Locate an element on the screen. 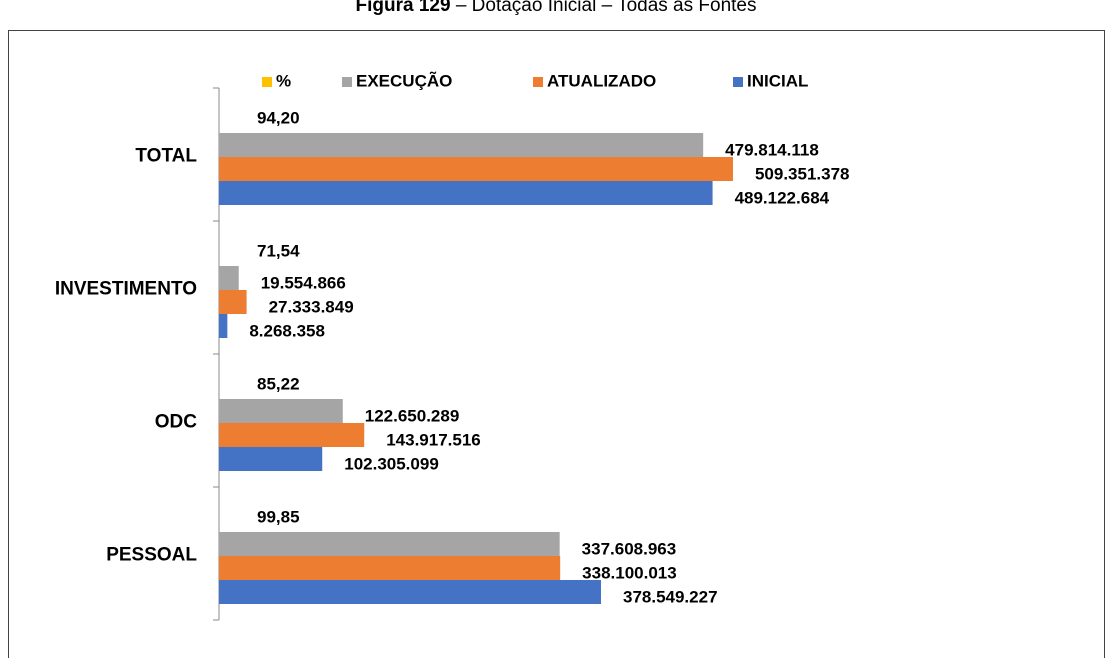 The image size is (1113, 658). value-label: 102.305.099 is located at coordinates (391, 463).